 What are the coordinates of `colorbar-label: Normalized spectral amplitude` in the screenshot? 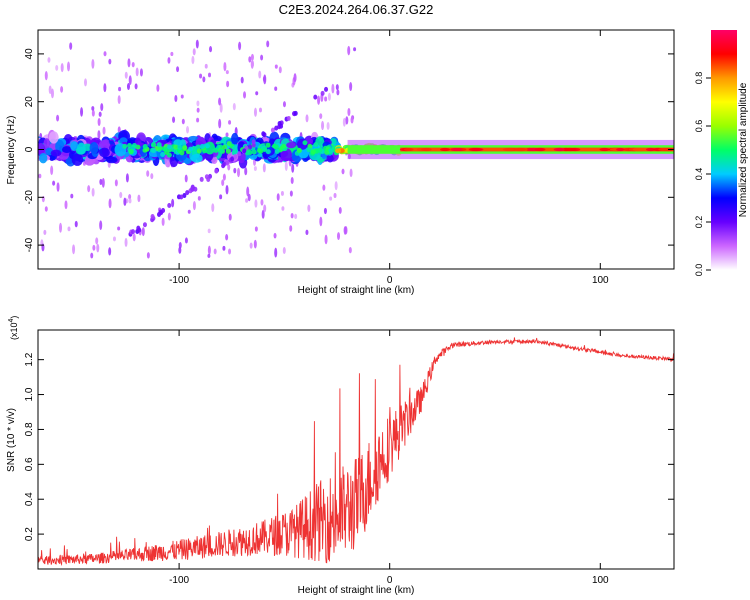 It's located at (743, 149).